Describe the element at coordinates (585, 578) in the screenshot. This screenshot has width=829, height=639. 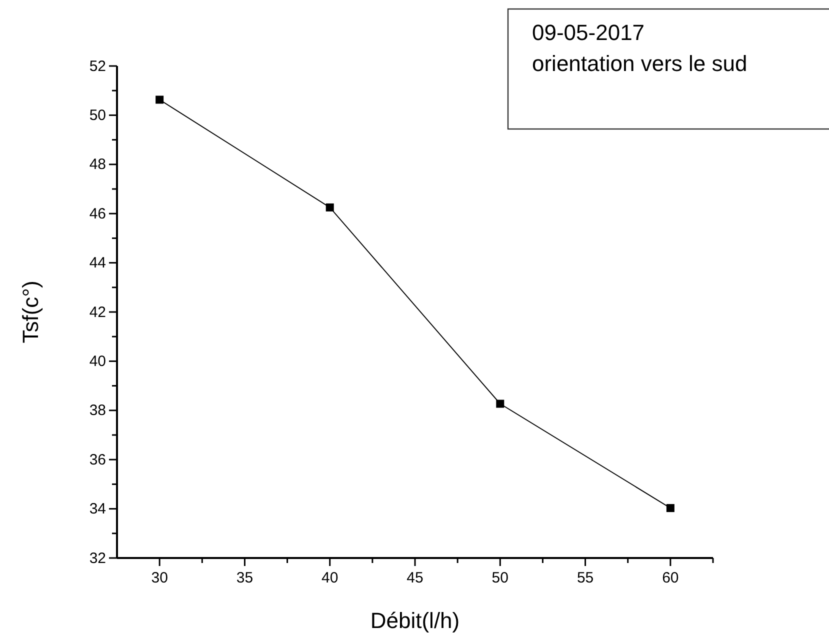
I see `x-tick-label: 55` at that location.